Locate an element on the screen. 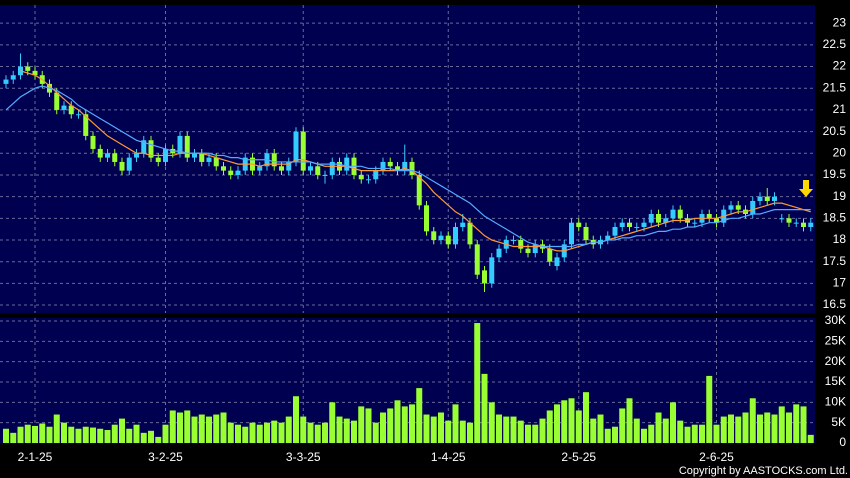 The image size is (850, 478). y-tick-label: 22.5 is located at coordinates (835, 44).